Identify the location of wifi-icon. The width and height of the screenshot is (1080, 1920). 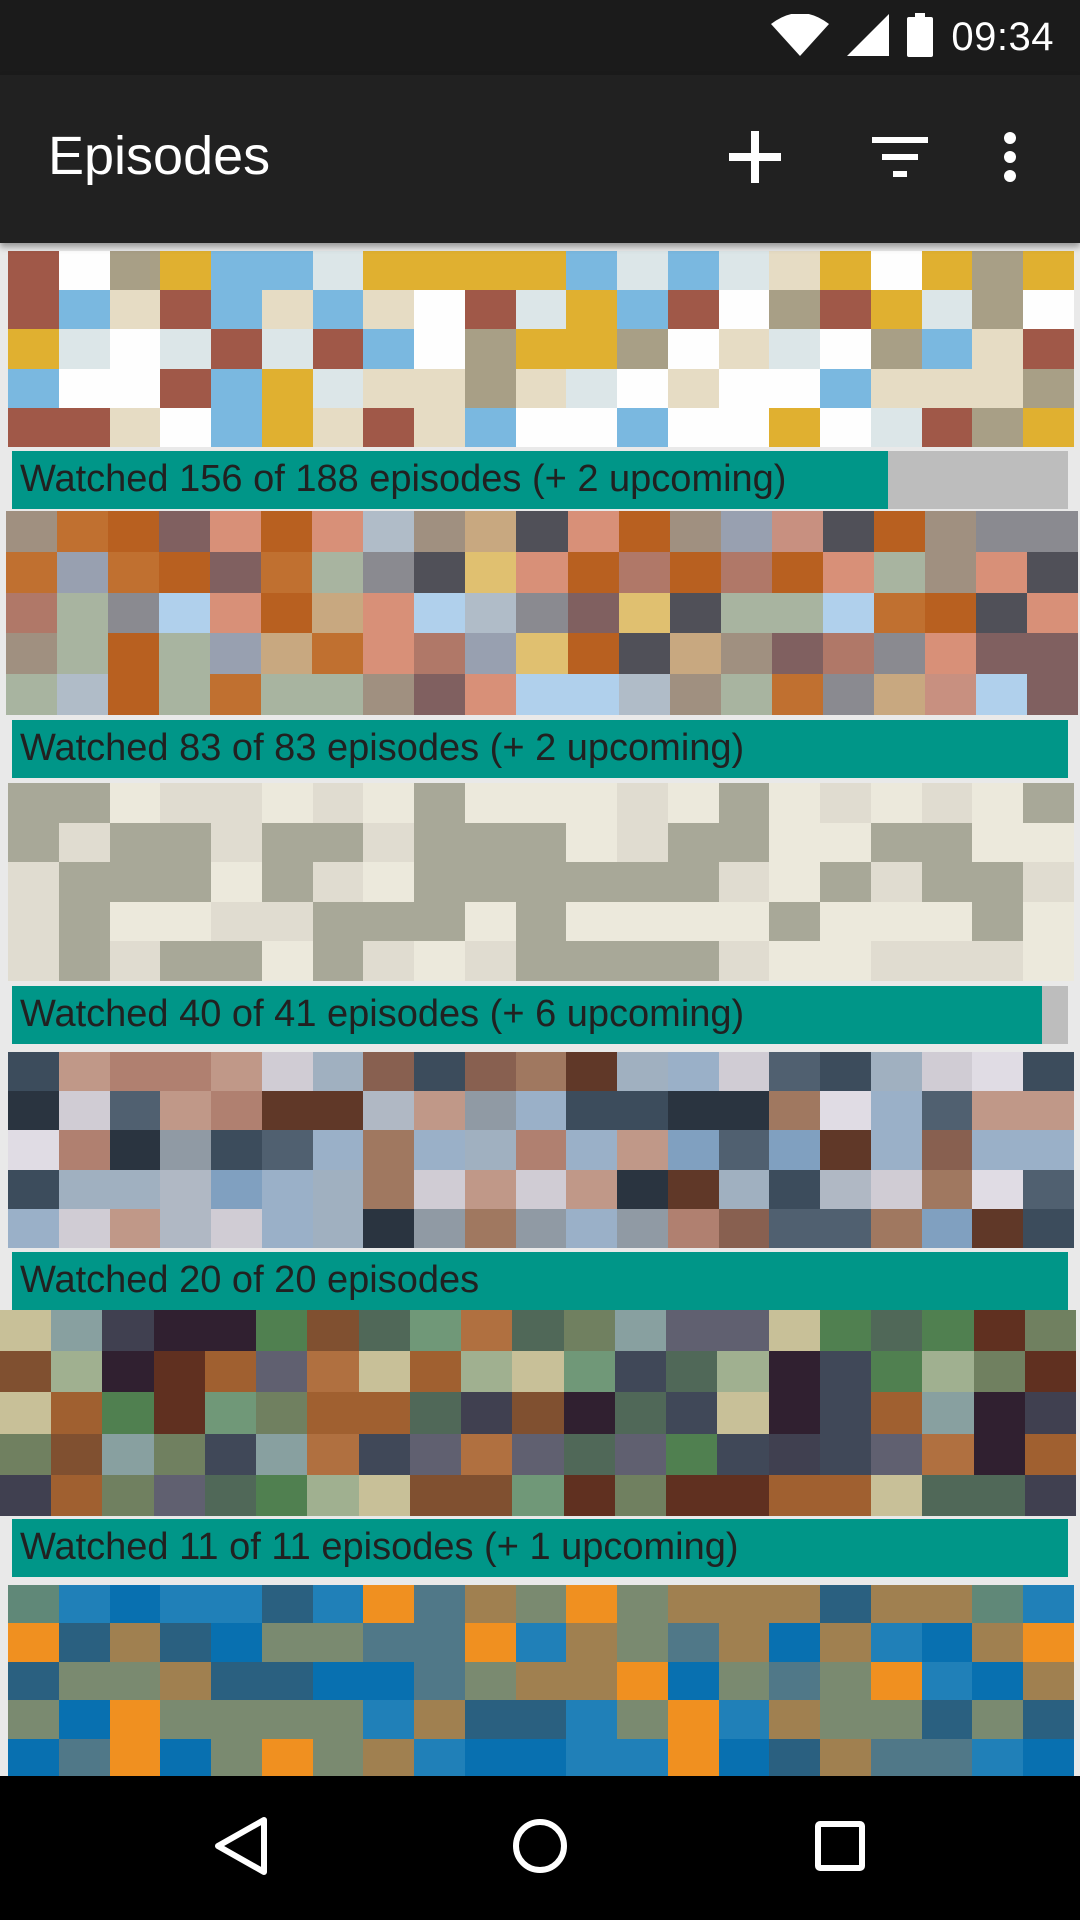
(800, 37).